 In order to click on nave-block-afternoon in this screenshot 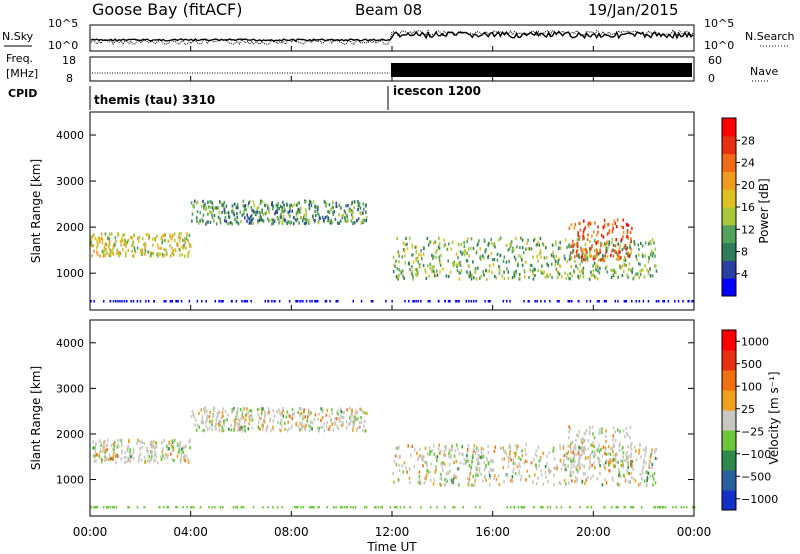, I will do `click(541, 70)`.